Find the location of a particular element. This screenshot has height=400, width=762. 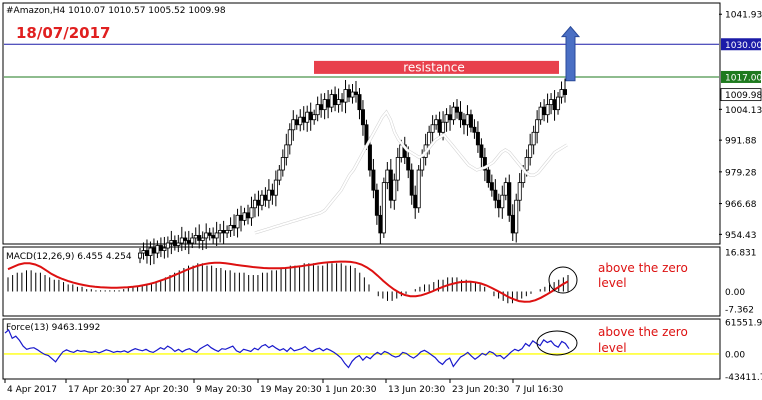

current-price-bg is located at coordinates (741, 95).